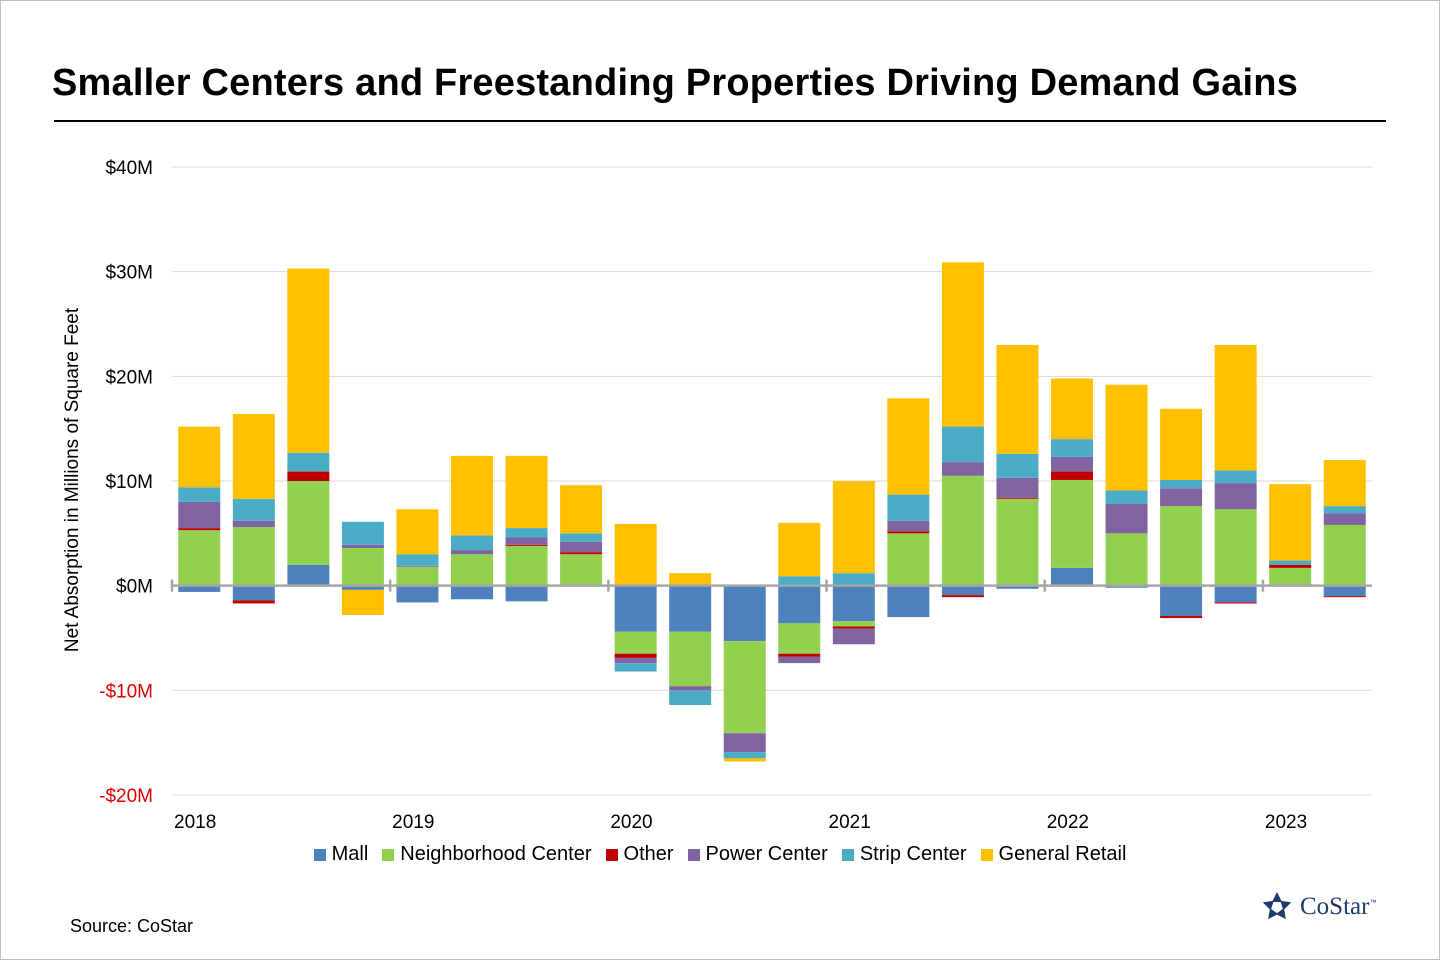  Describe the element at coordinates (1338, 906) in the screenshot. I see `logo-wordmark: CoStar™` at that location.